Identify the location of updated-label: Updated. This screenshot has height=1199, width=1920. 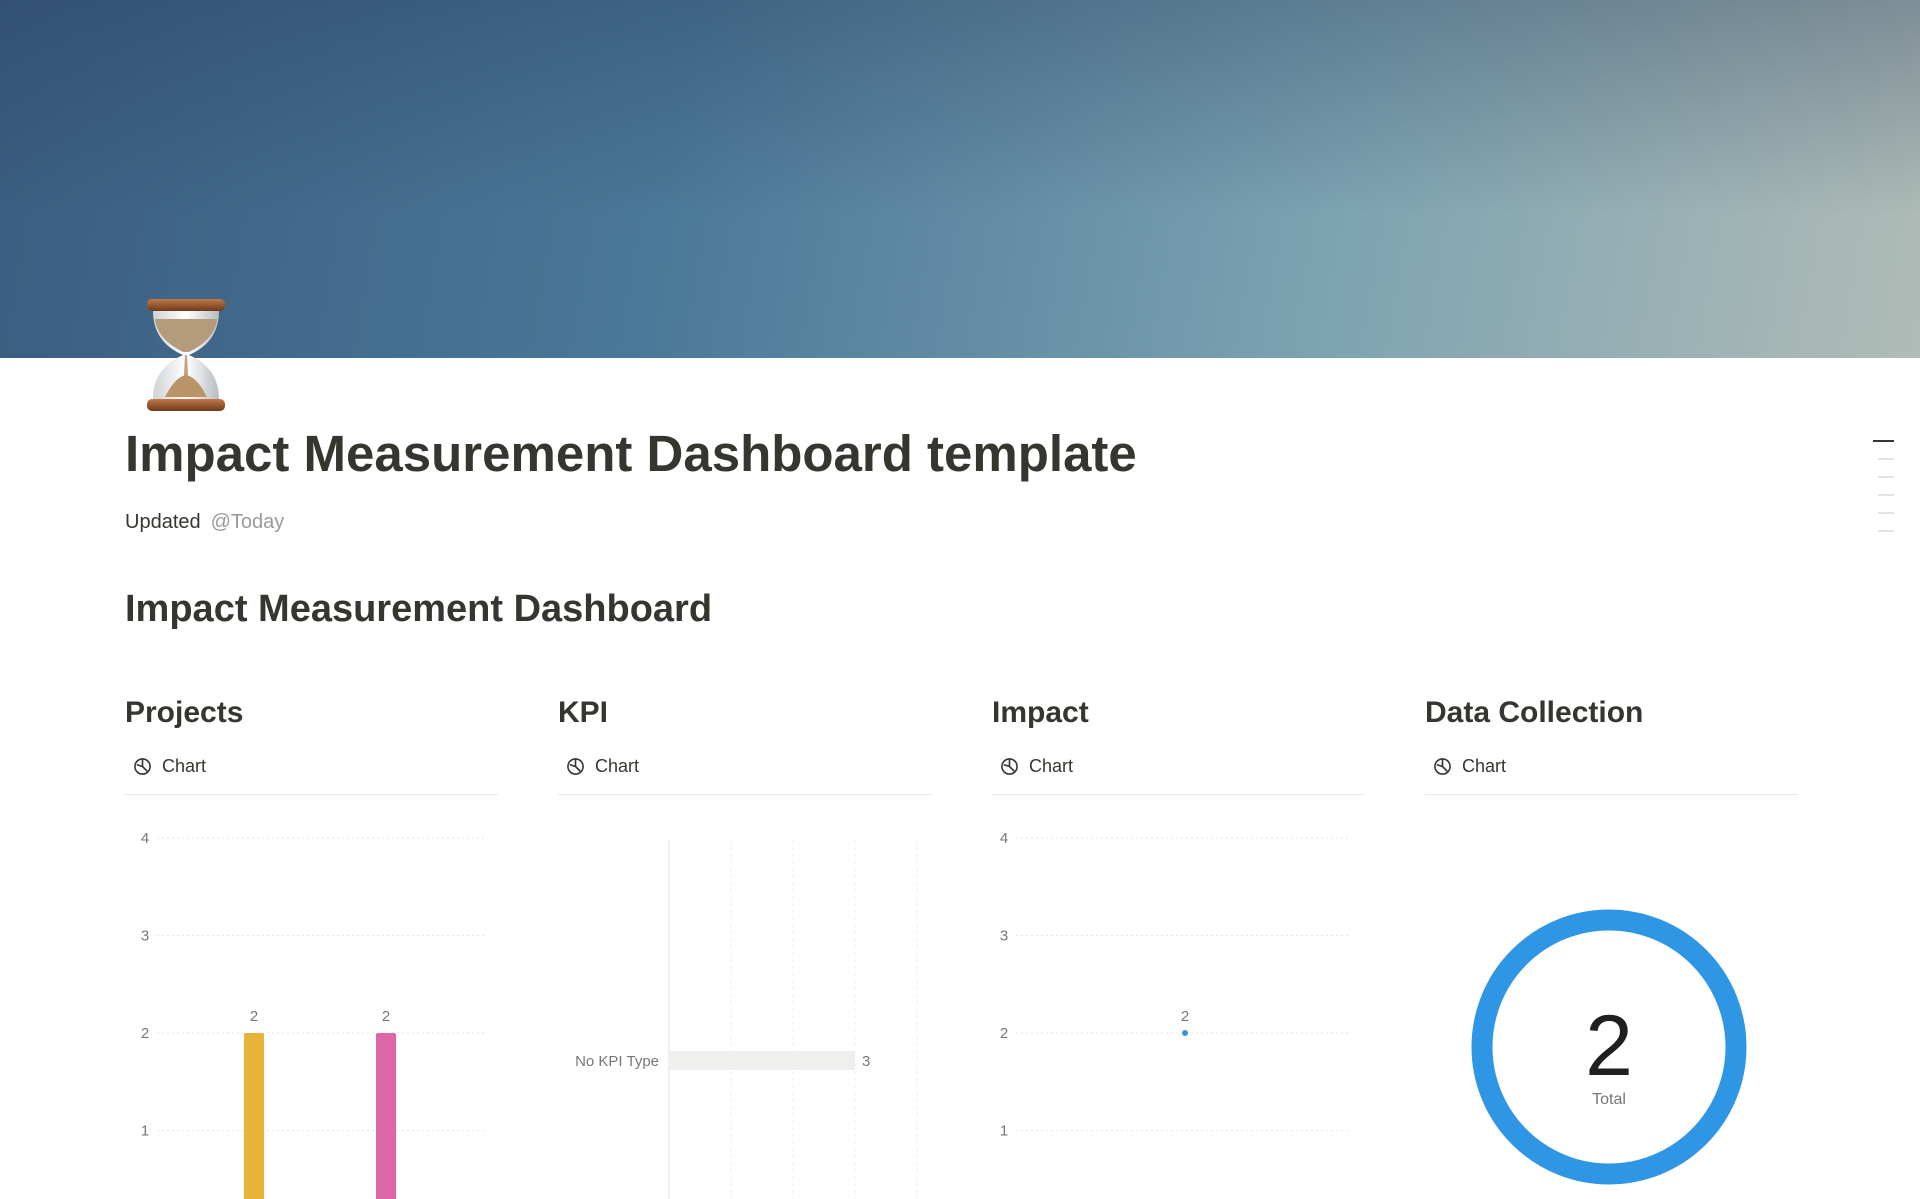
(163, 522).